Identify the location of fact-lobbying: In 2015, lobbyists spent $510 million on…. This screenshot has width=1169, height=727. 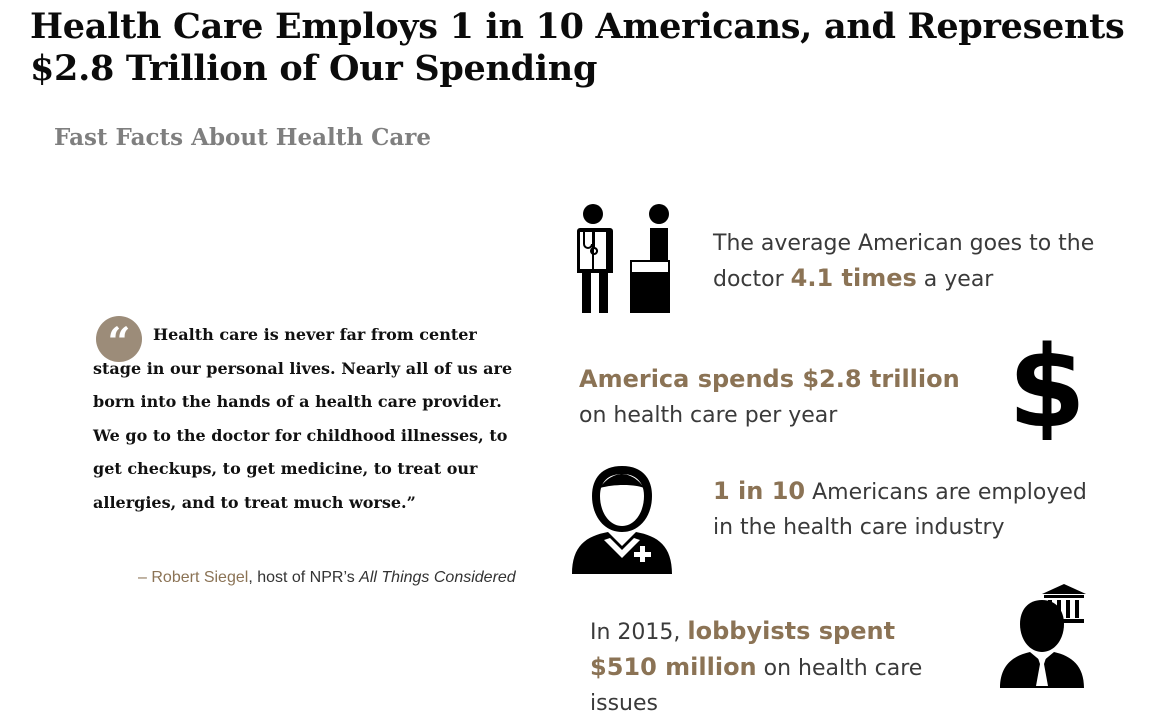
(780, 667).